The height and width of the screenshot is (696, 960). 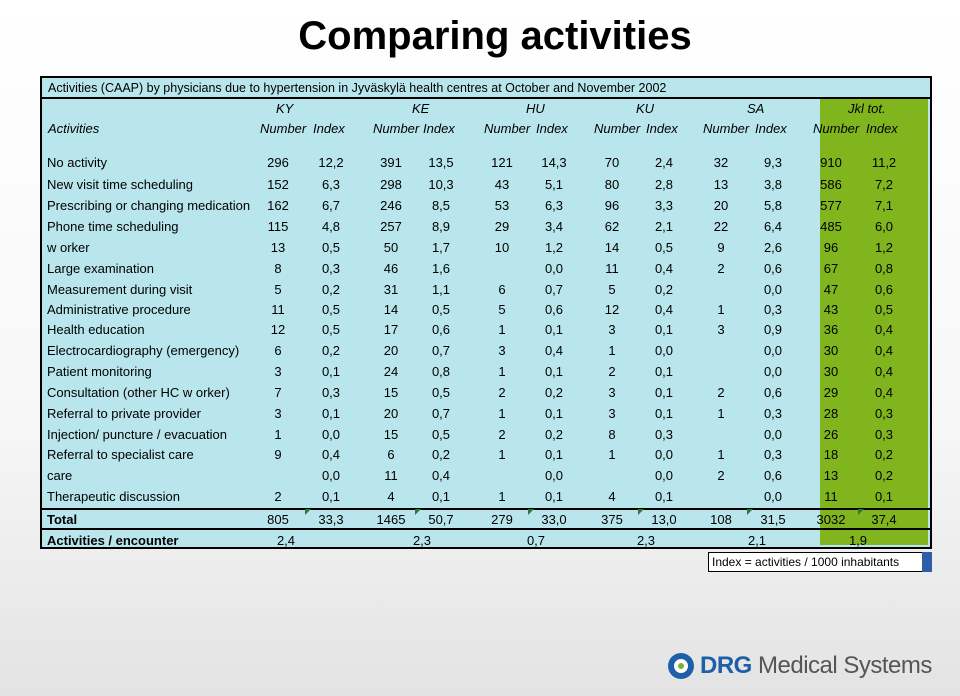 What do you see at coordinates (278, 392) in the screenshot?
I see `table-cell: 7` at bounding box center [278, 392].